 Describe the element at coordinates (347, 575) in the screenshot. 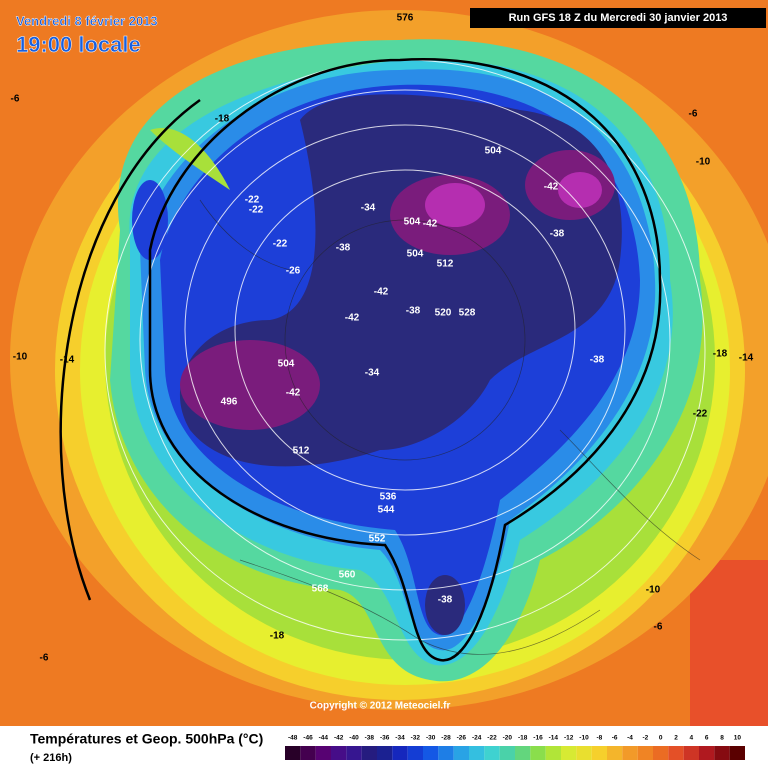

I see `map-label: 560` at that location.